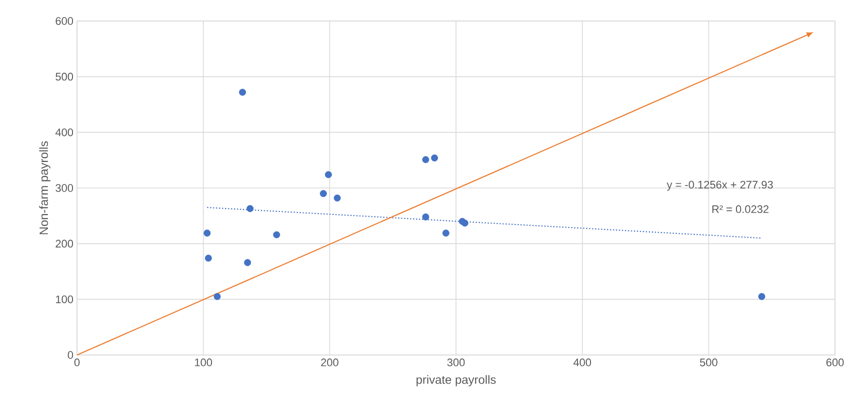  I want to click on y-tick-label: 200, so click(65, 244).